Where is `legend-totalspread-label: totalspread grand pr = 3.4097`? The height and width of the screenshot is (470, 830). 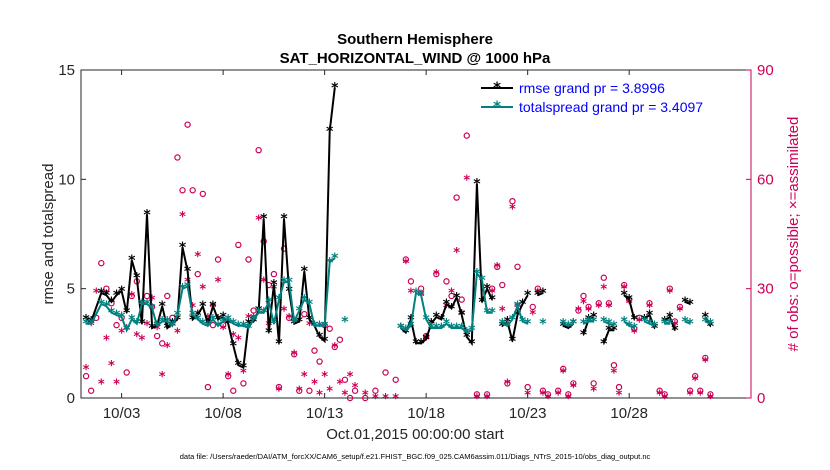
legend-totalspread-label: totalspread grand pr = 3.4097 is located at coordinates (611, 107).